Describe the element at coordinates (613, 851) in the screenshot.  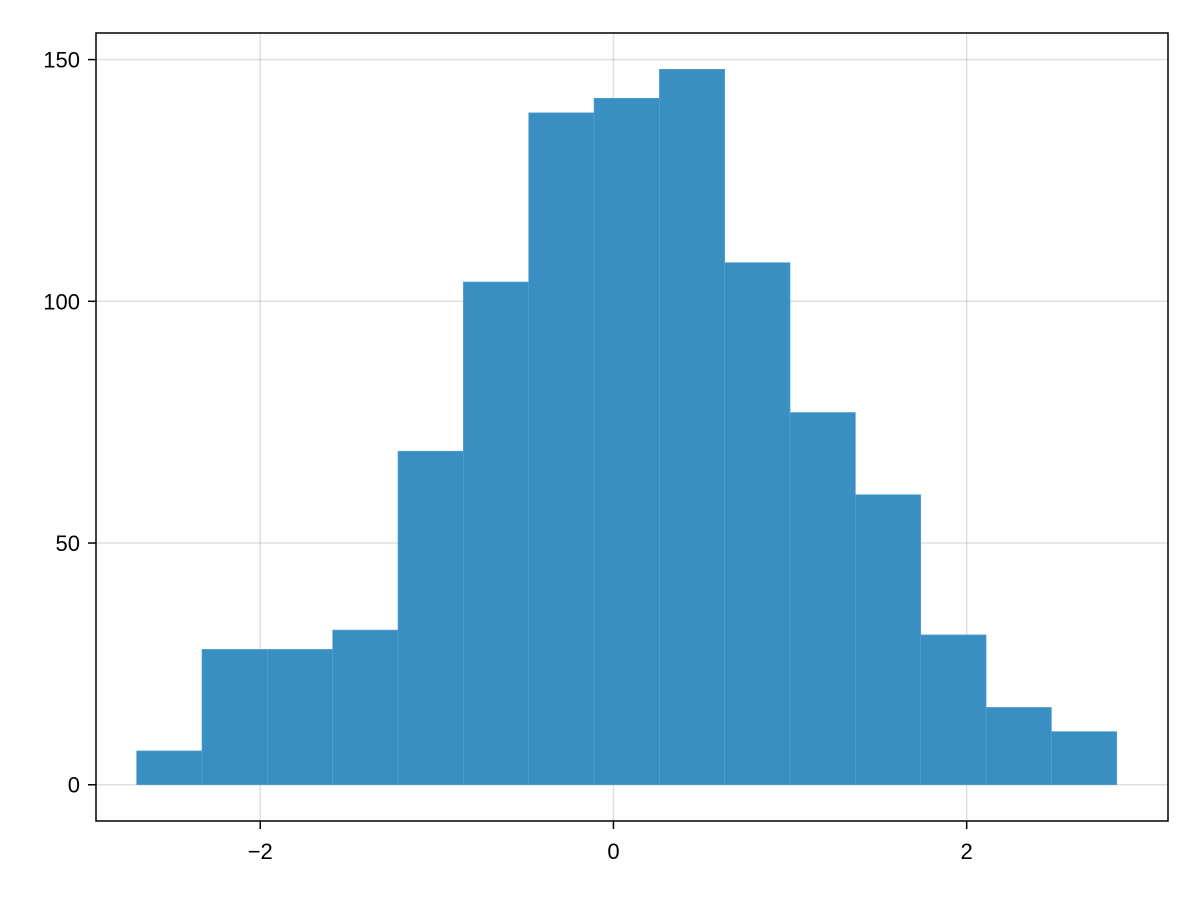
I see `x-tick-label: 0` at that location.